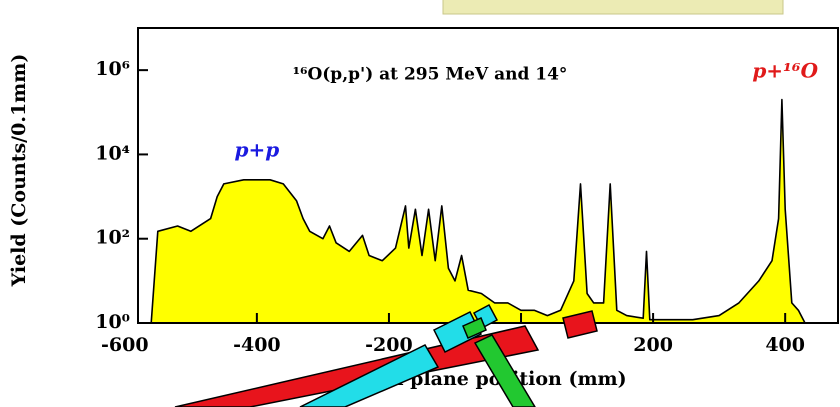 This screenshot has height=407, width=840. What do you see at coordinates (430, 75) in the screenshot?
I see `chart-title: ¹⁶O(p,p') at 295 MeV and 14°` at bounding box center [430, 75].